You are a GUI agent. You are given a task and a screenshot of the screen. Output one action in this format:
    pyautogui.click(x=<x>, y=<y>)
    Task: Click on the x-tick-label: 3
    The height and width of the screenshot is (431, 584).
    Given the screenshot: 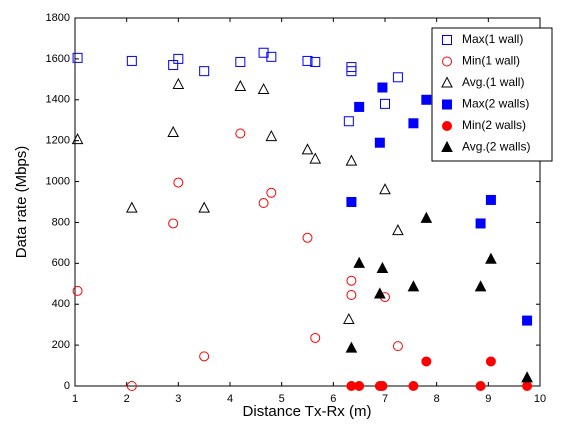 What is the action you would take?
    pyautogui.click(x=178, y=399)
    